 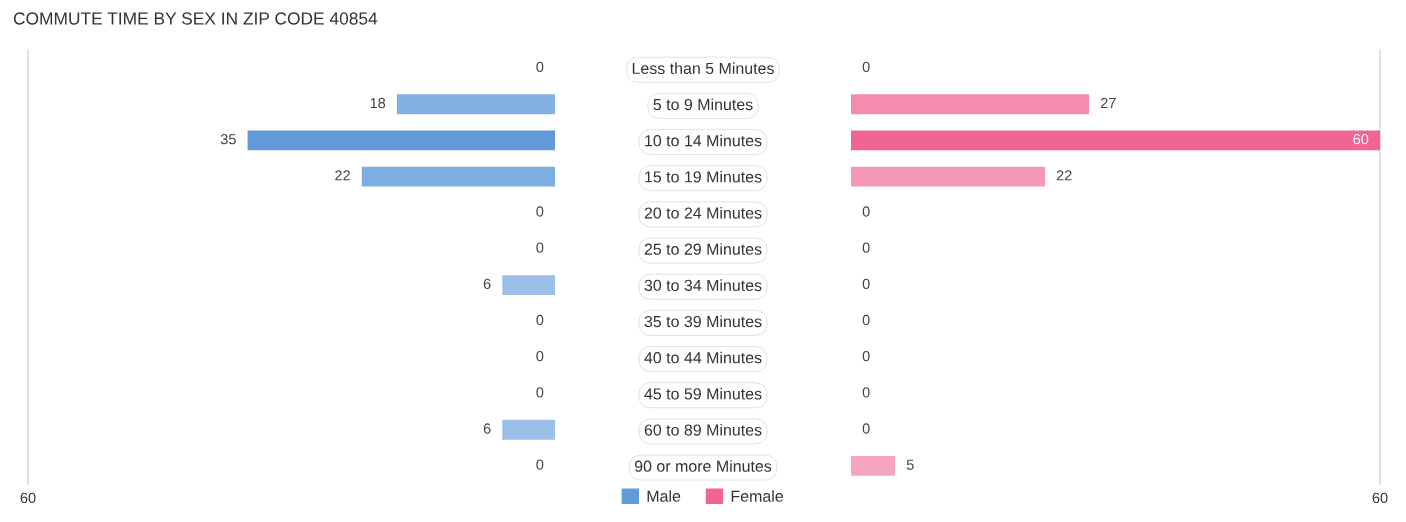 I want to click on y-tick-label: 10 to 14 Minutes, so click(x=703, y=140).